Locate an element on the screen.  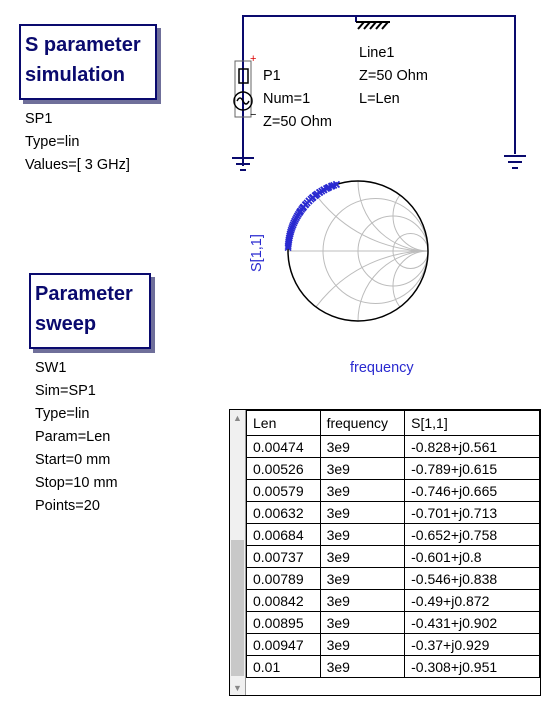
table-row: 0.00737 3e9 -0.601+j0.8 is located at coordinates (393, 556).